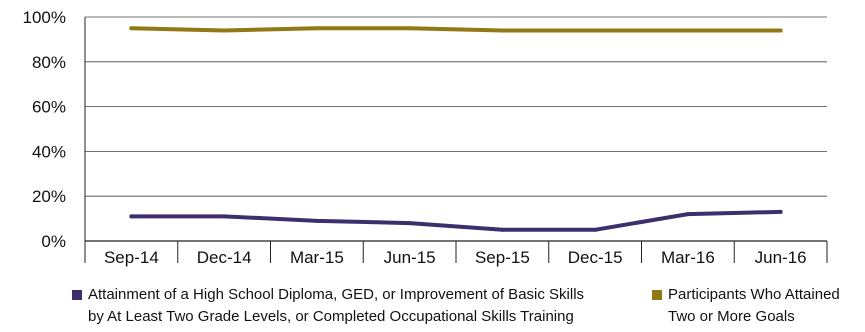 Image resolution: width=865 pixels, height=332 pixels. What do you see at coordinates (595, 257) in the screenshot?
I see `x-tick-label: Dec-15` at bounding box center [595, 257].